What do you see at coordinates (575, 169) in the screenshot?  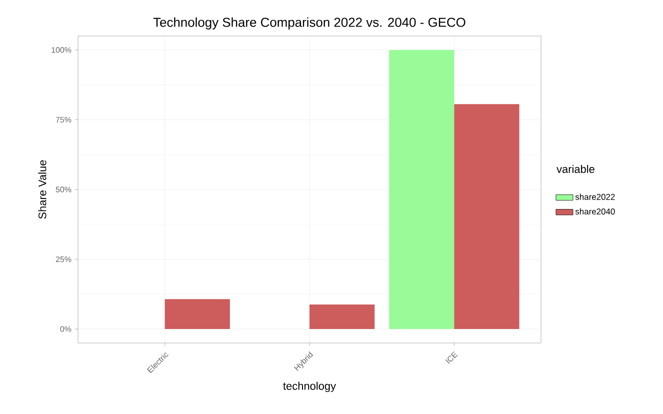 I see `legend-title: variable` at bounding box center [575, 169].